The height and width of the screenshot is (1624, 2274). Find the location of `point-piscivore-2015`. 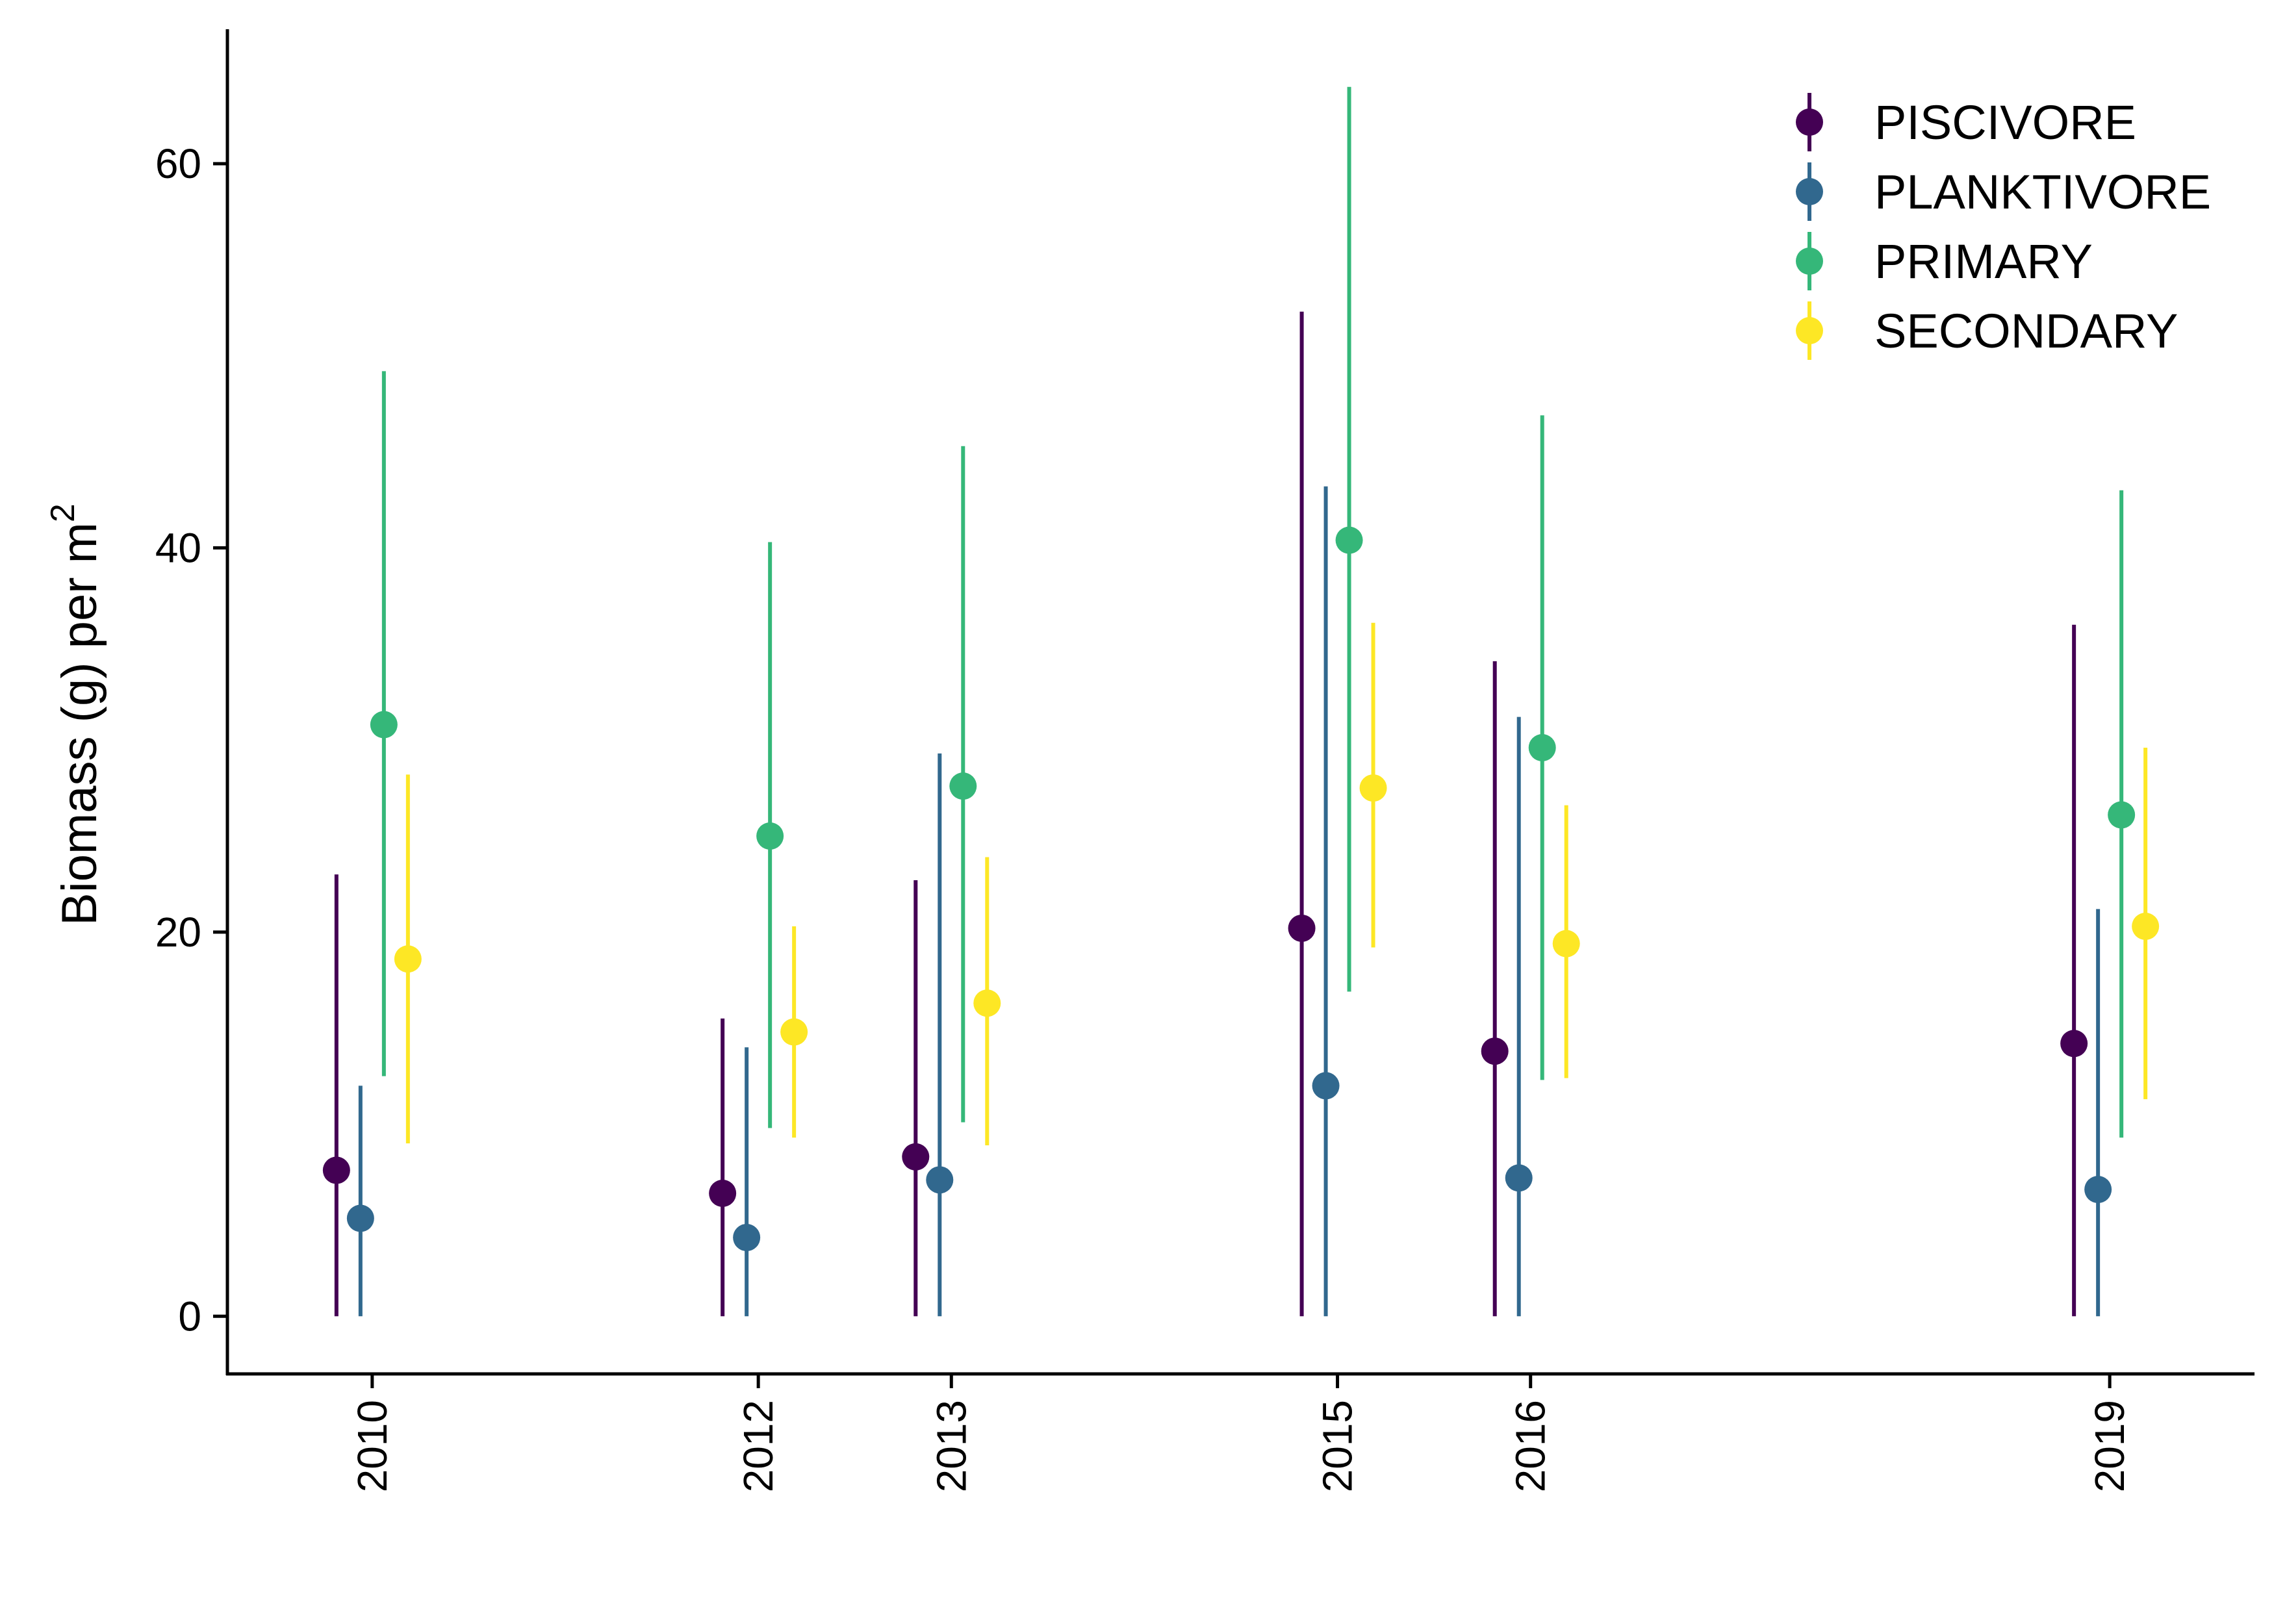

point-piscivore-2015 is located at coordinates (1302, 928).